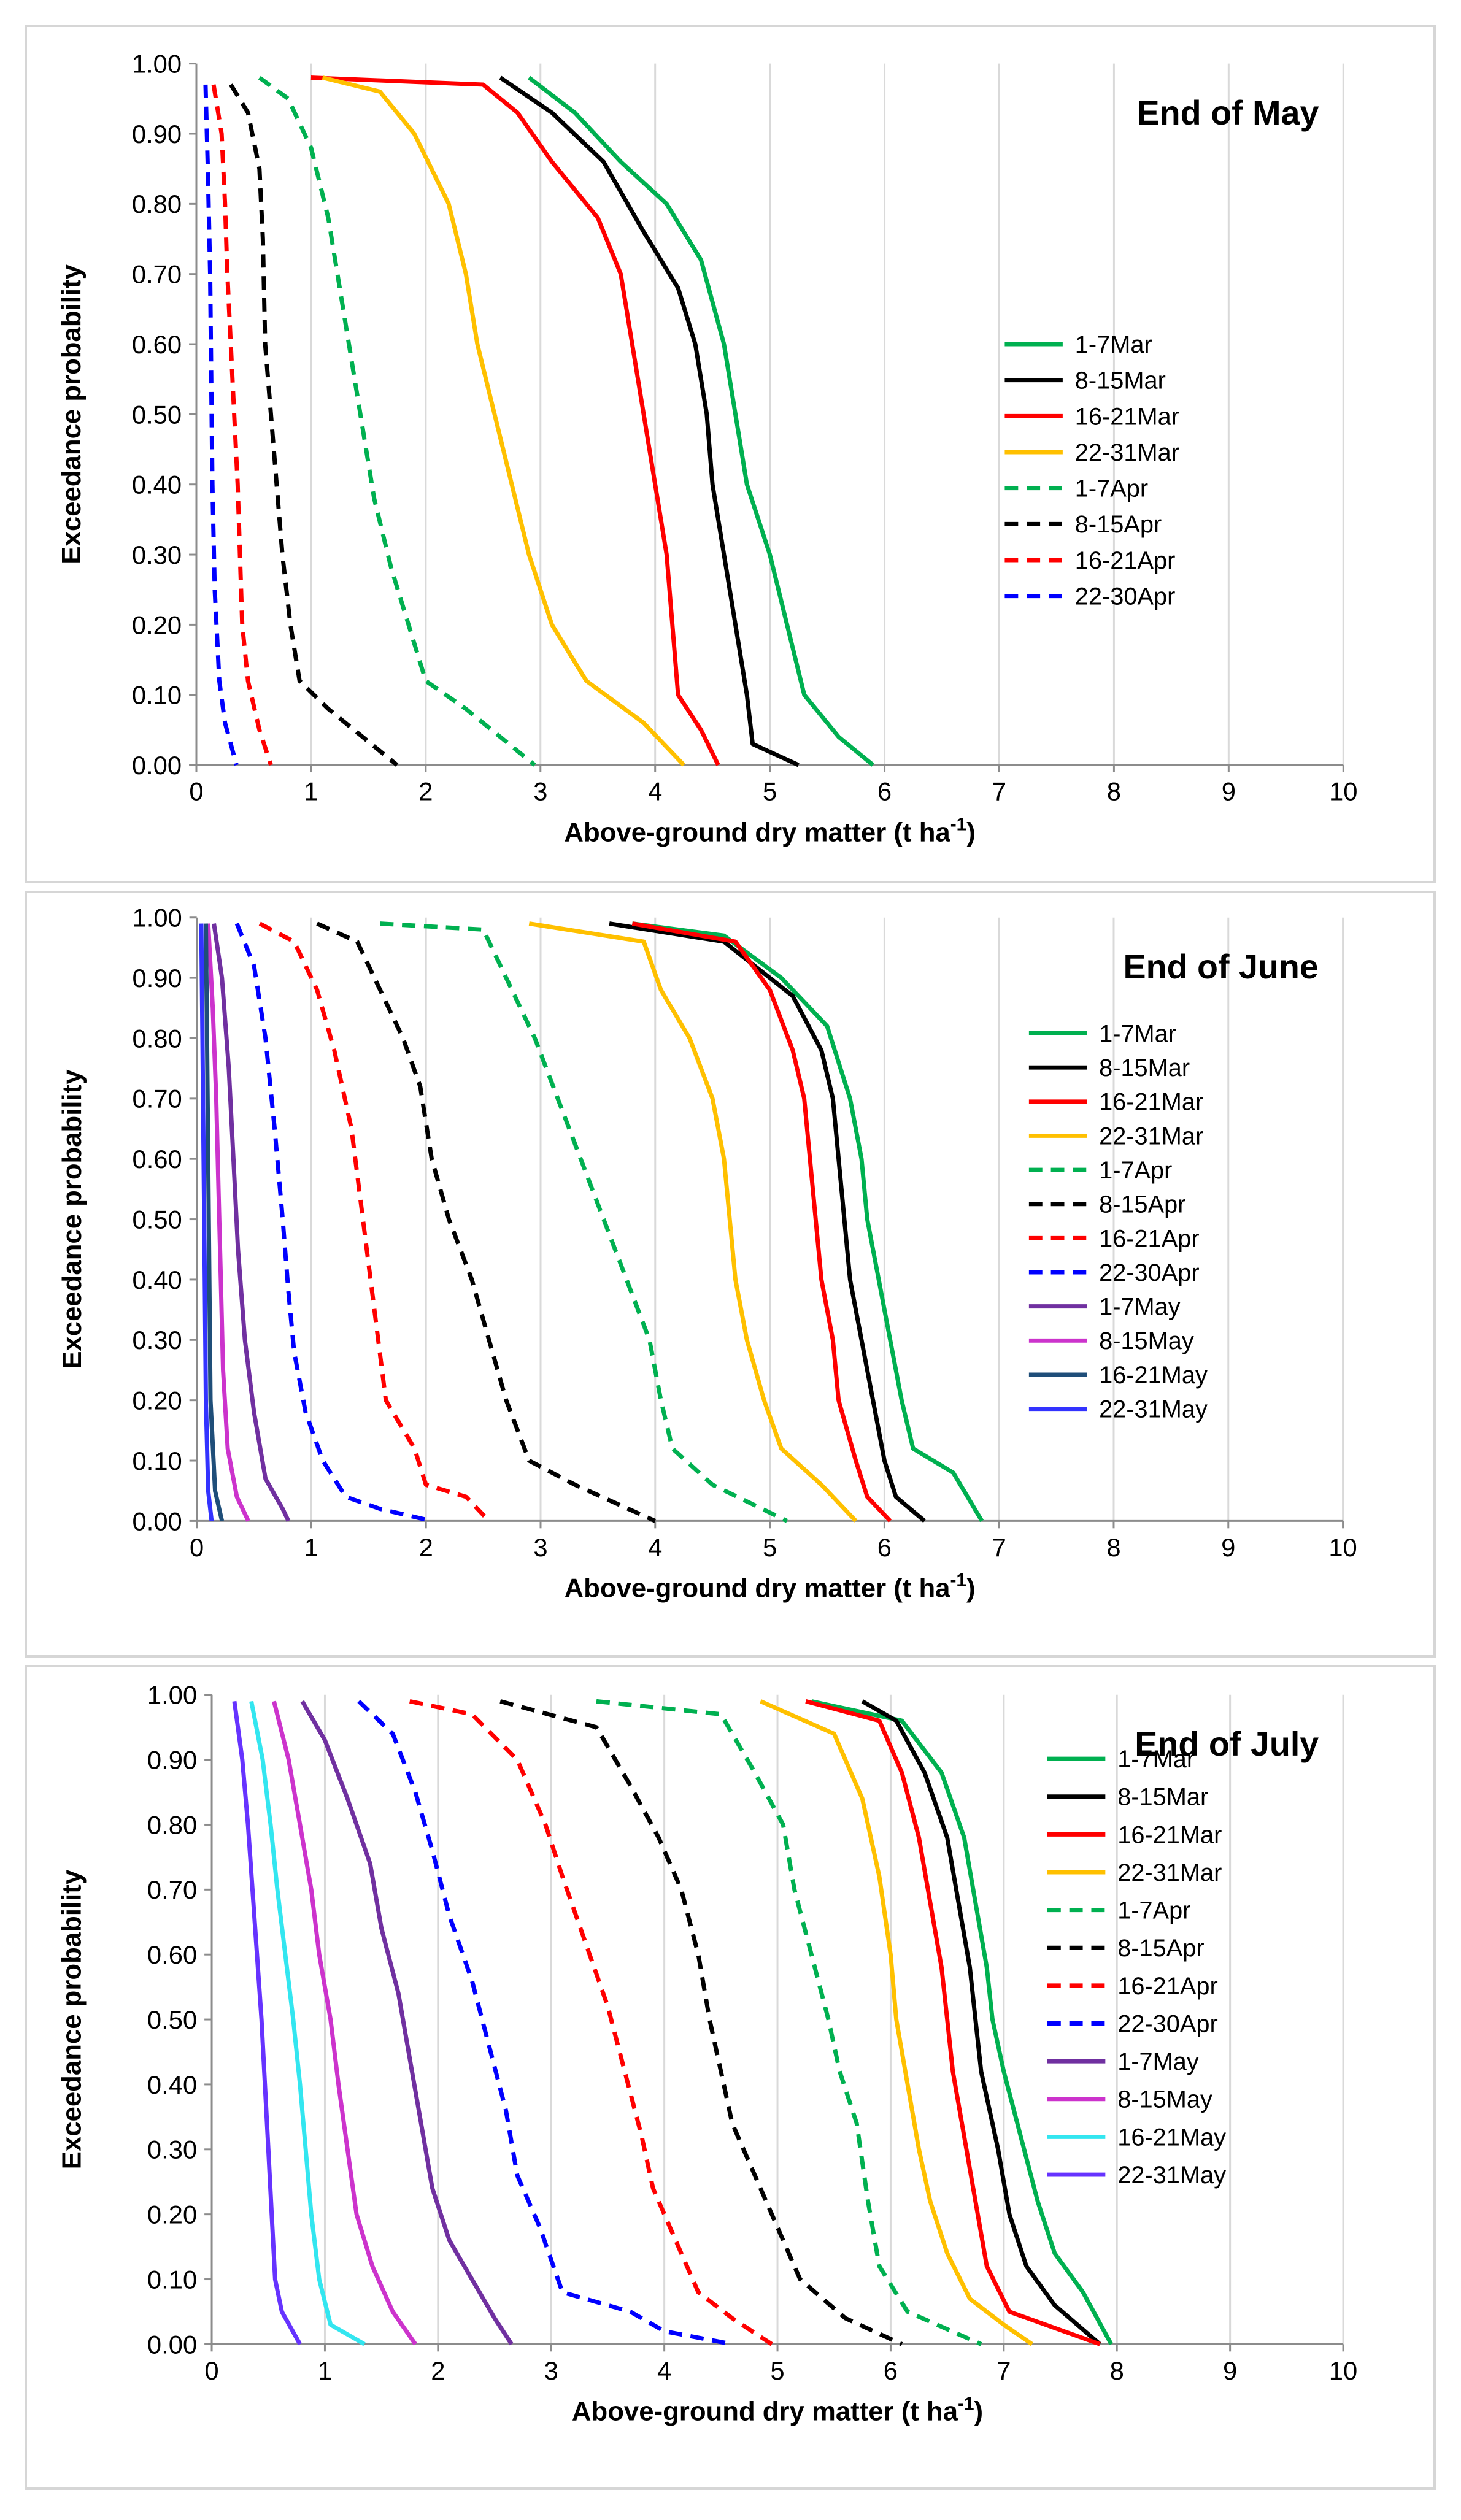 This screenshot has width=1461, height=2520. Describe the element at coordinates (157, 344) in the screenshot. I see `y-tick-label: 0.60` at that location.